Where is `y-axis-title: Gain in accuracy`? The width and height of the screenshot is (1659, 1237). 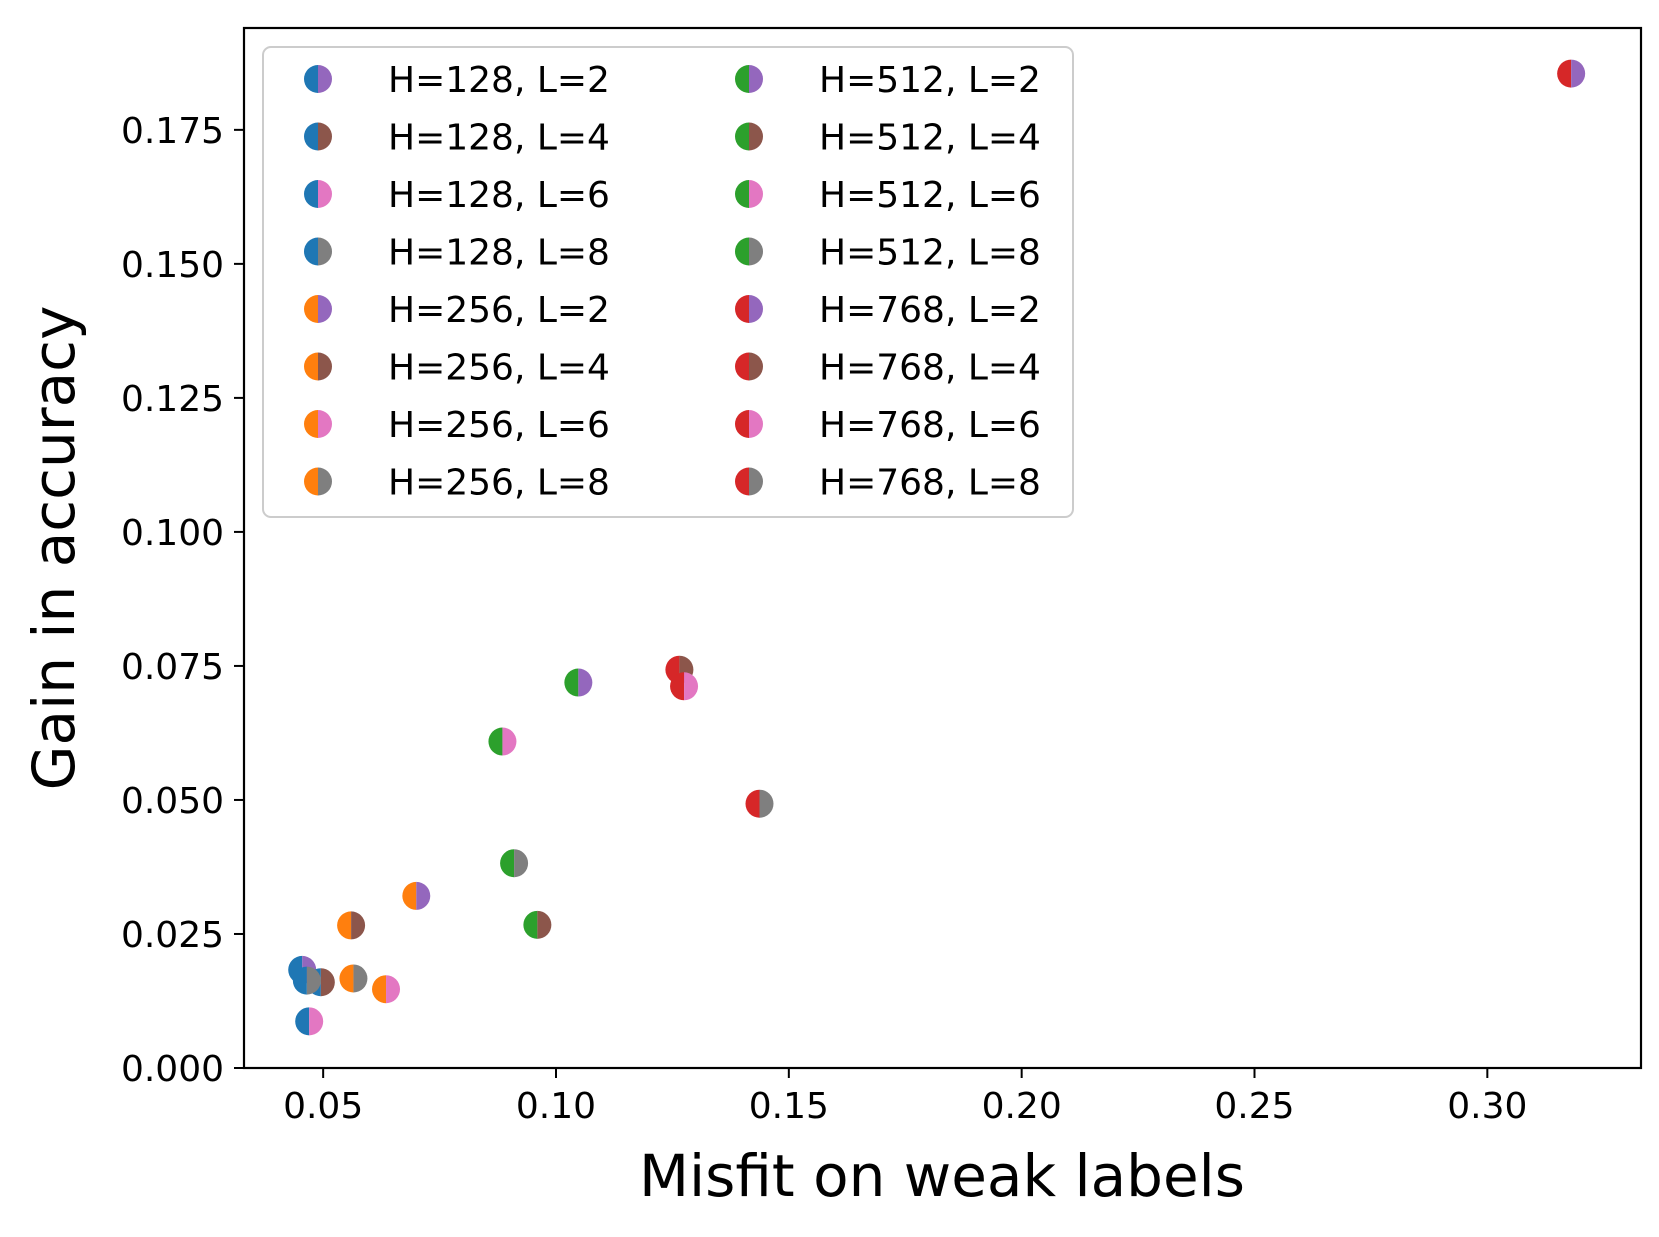
y-axis-title: Gain in accuracy is located at coordinates (54, 548).